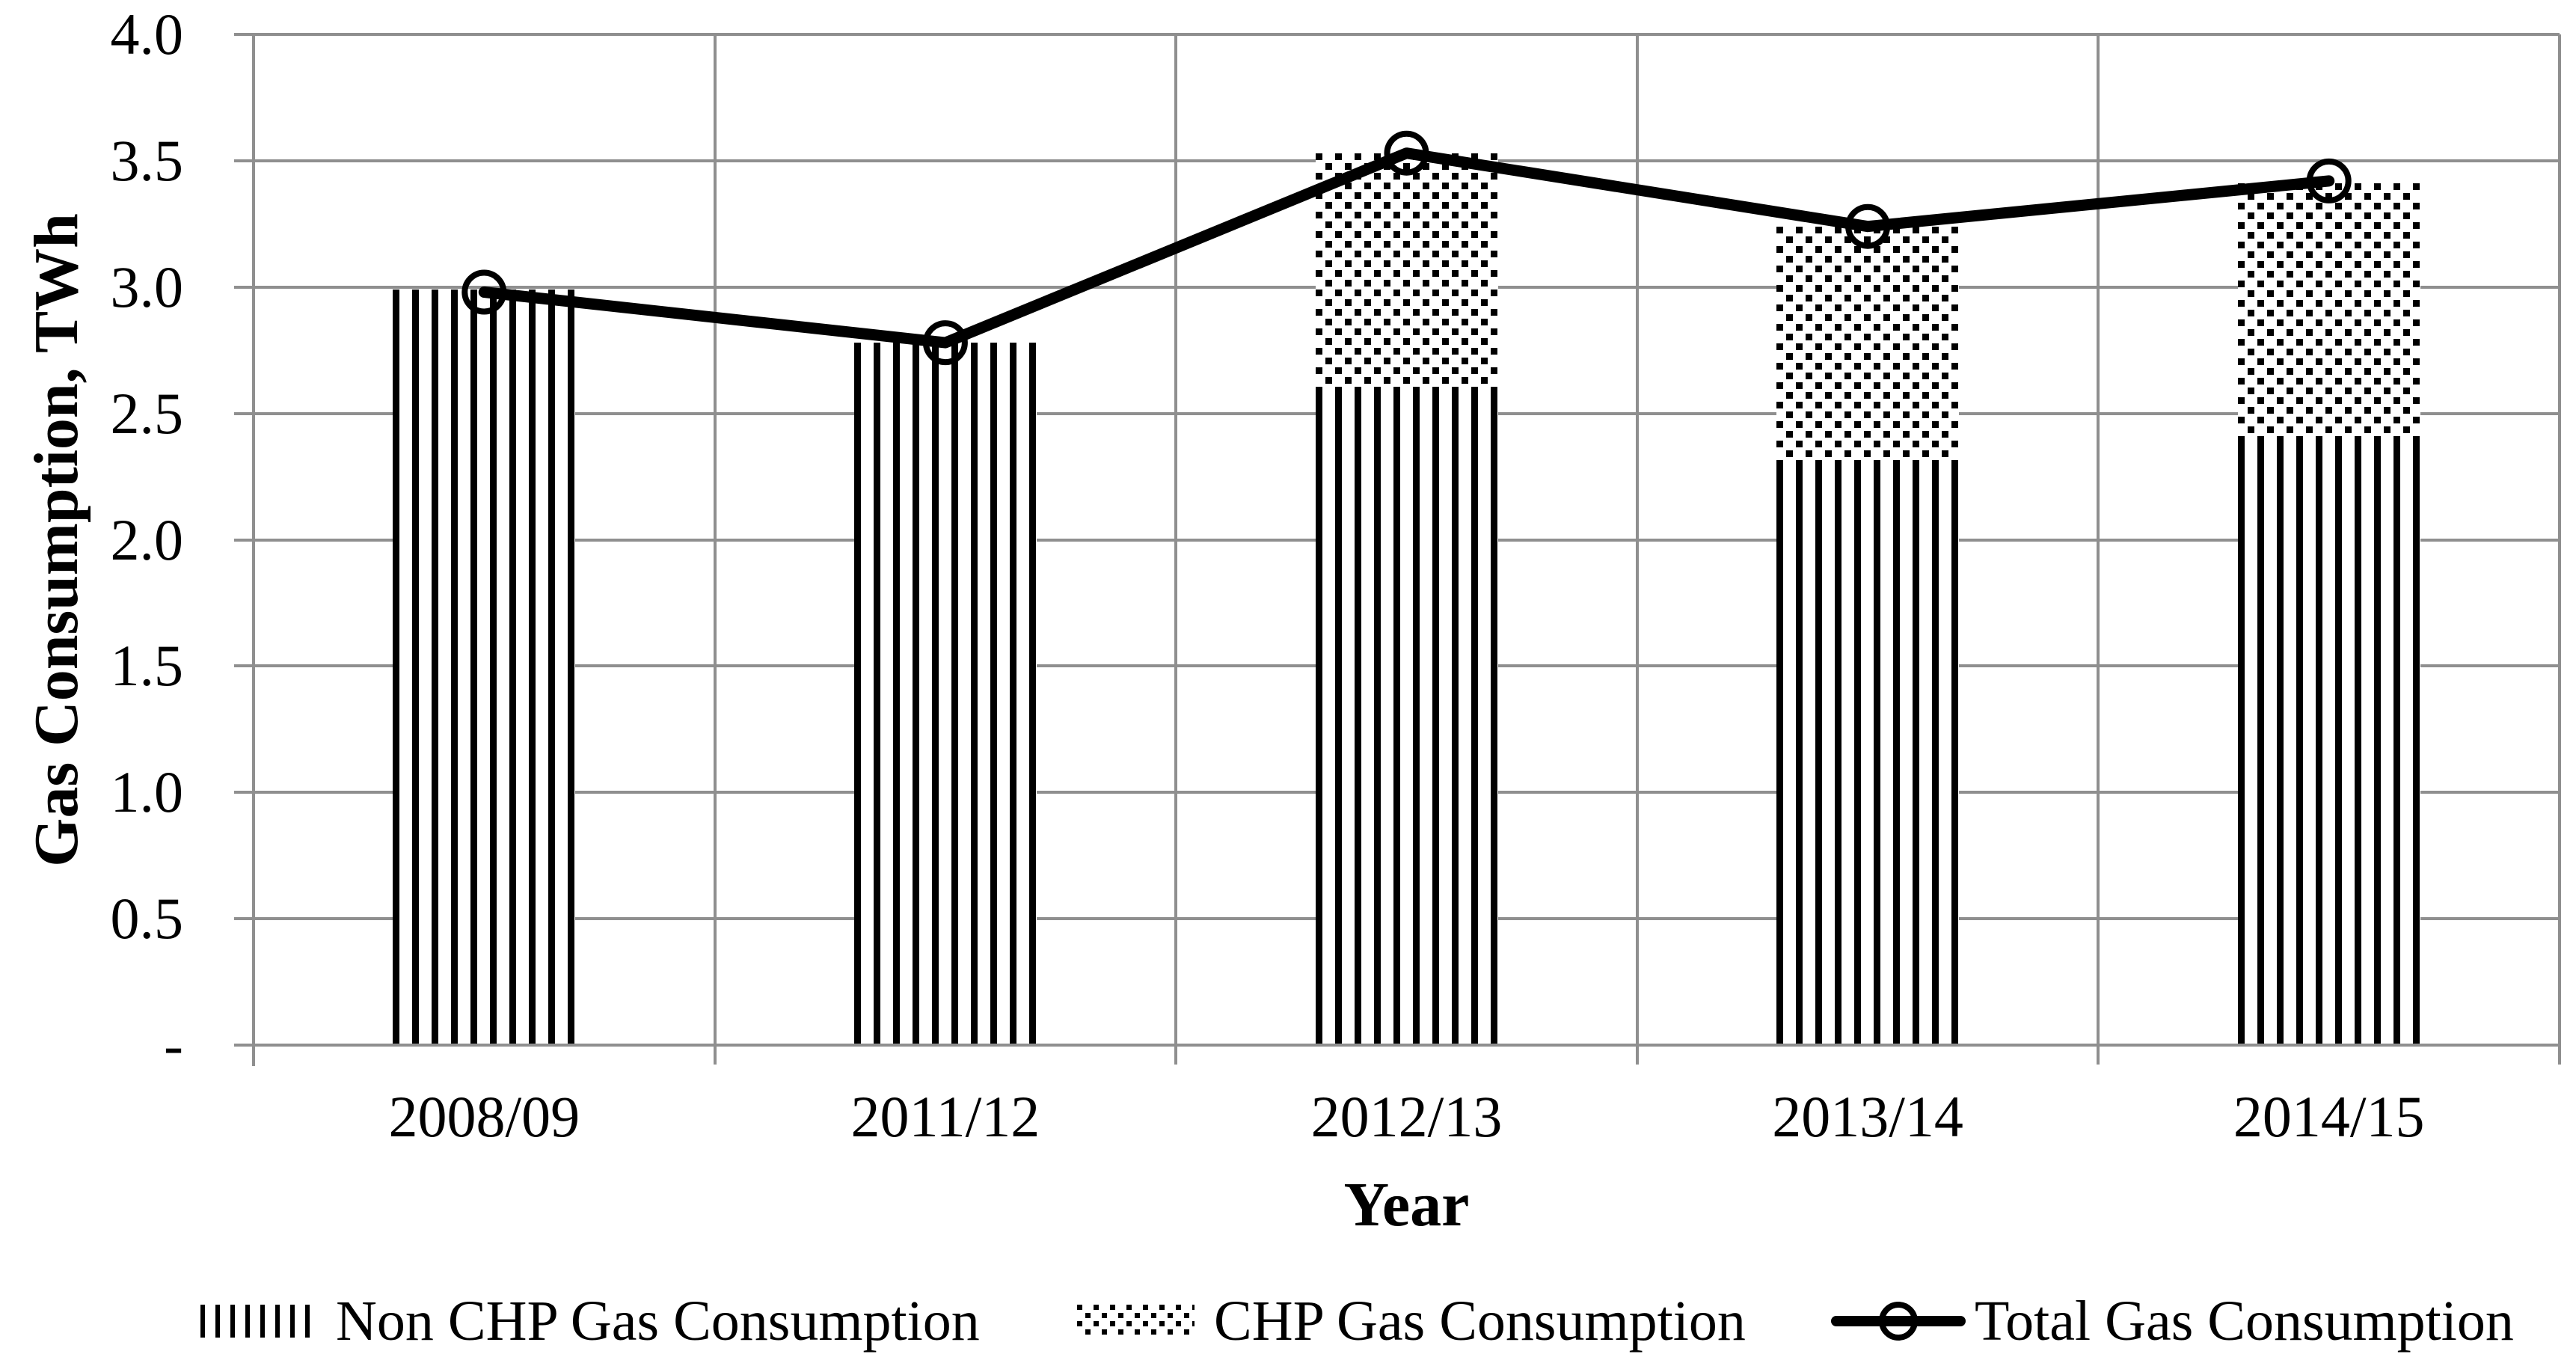  Describe the element at coordinates (1406, 153) in the screenshot. I see `total-marker-2012/13` at that location.